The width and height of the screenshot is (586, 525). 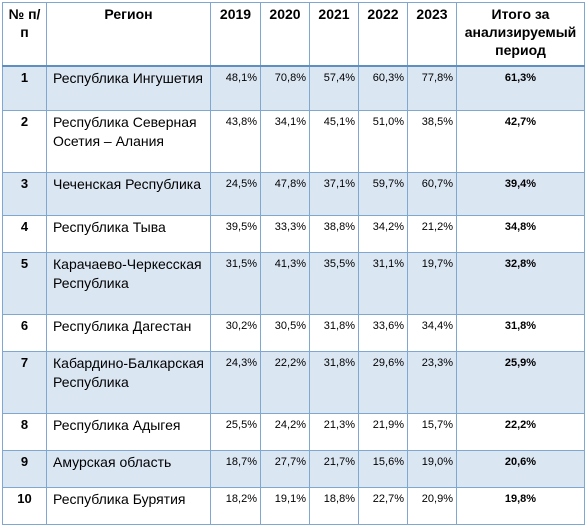 What do you see at coordinates (520, 332) in the screenshot?
I see `total-value: 31,8%` at bounding box center [520, 332].